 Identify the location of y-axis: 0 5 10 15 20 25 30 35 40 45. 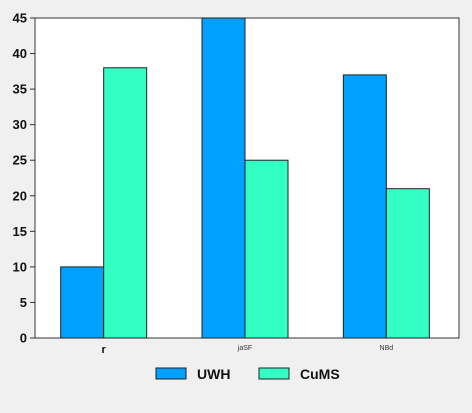
(24, 178).